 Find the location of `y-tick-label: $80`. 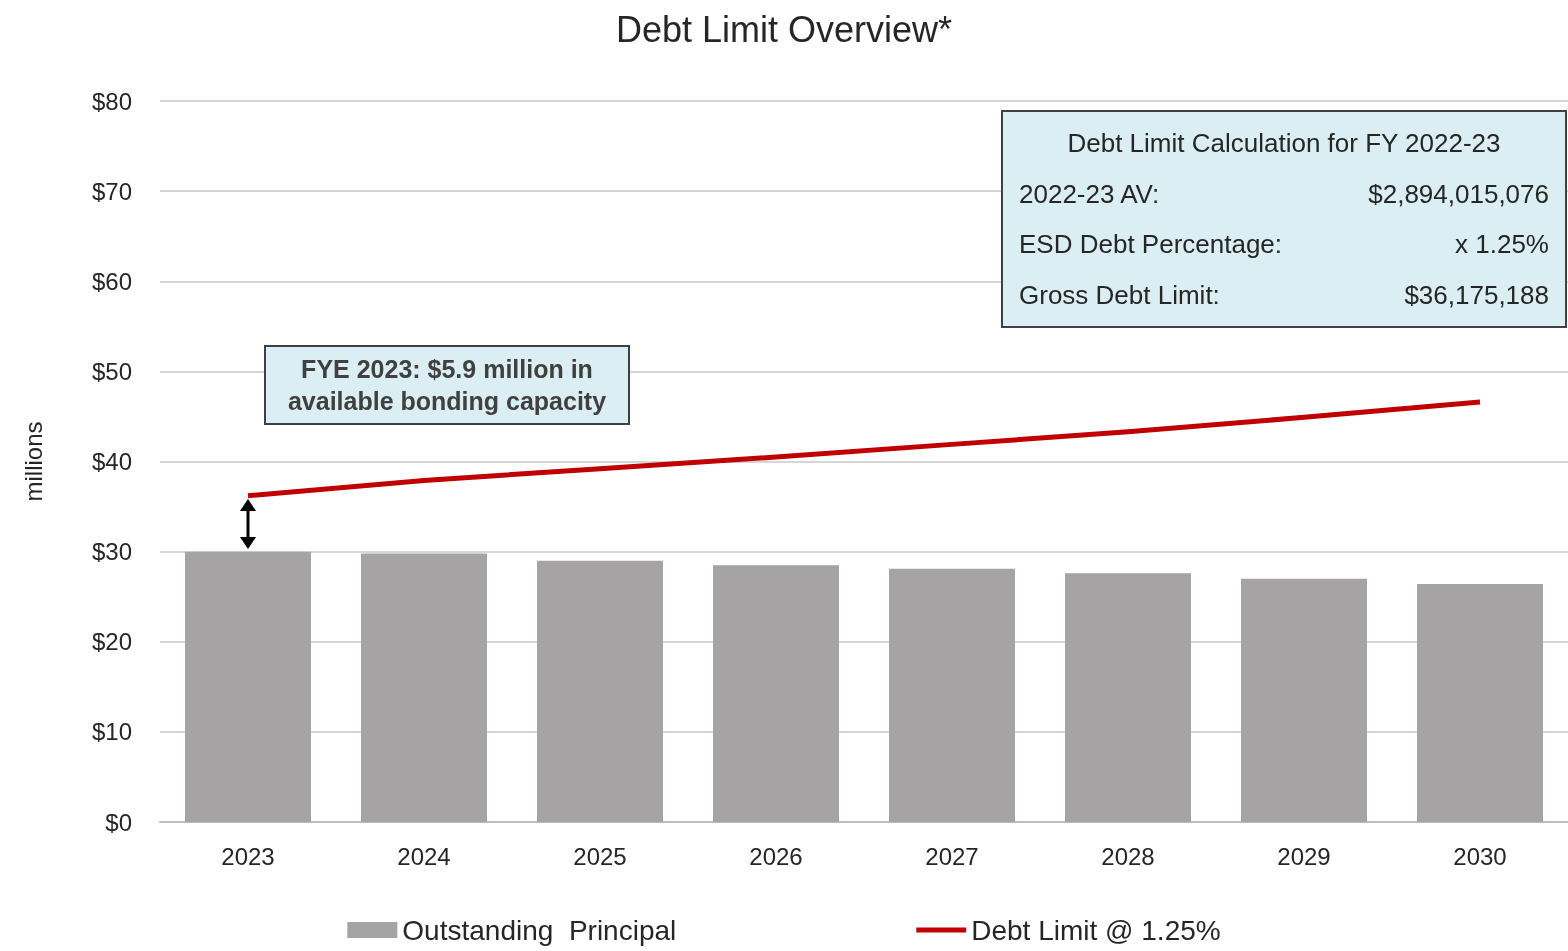

y-tick-label: $80 is located at coordinates (111, 101).